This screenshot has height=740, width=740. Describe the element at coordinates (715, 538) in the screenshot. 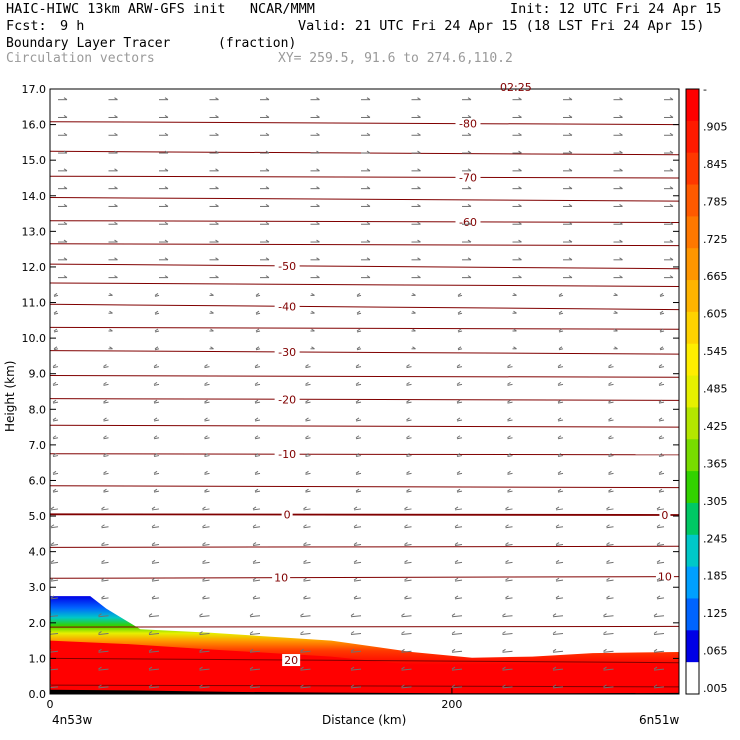

I see `colorbar-label: .245` at that location.